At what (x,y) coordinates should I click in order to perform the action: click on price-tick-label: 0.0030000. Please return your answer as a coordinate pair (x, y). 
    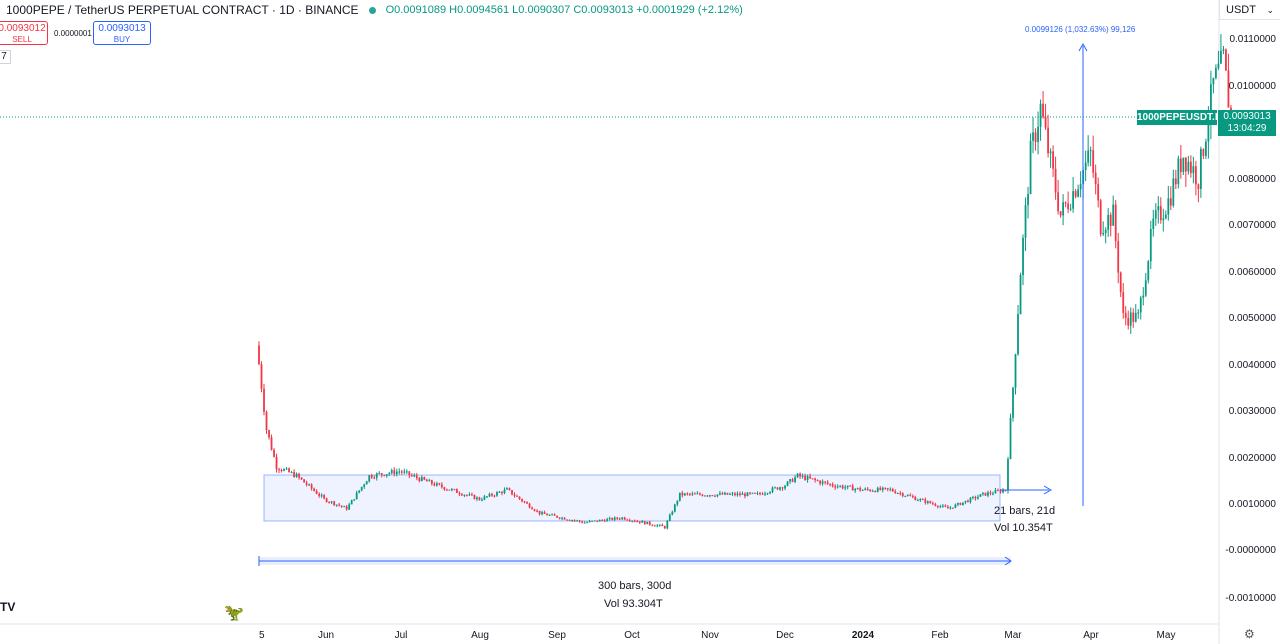
    Looking at the image, I should click on (1253, 411).